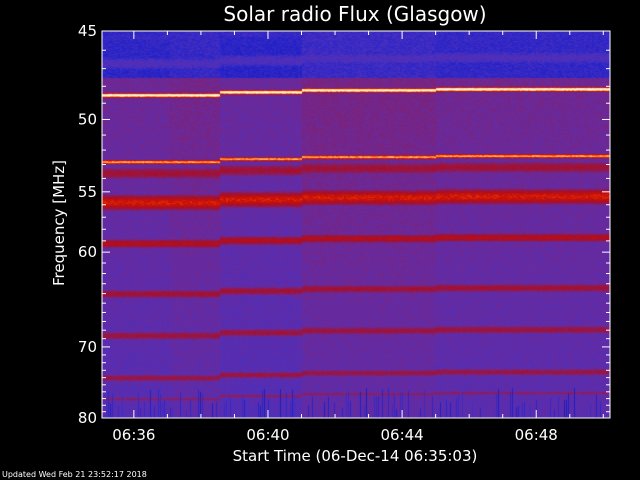 This screenshot has width=640, height=480. I want to click on x-tick-label: 06:36, so click(133, 435).